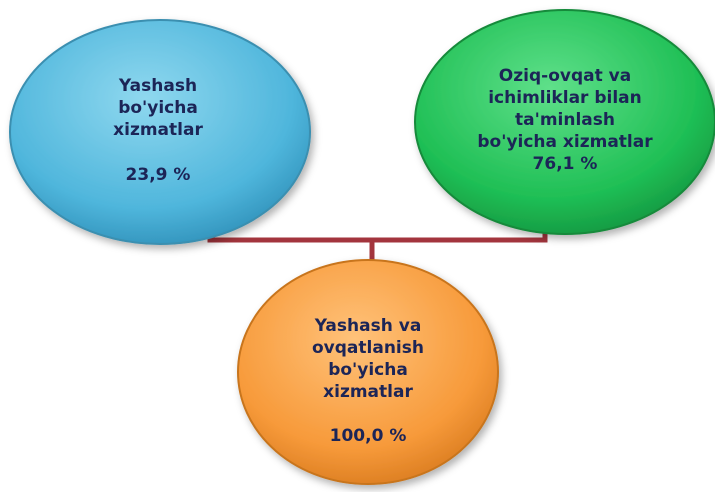 This screenshot has height=492, width=715. I want to click on node-value: 23,9 %, so click(158, 175).